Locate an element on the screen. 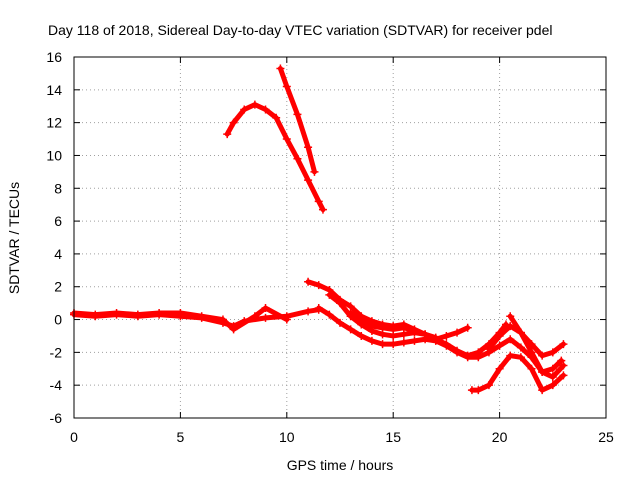 The height and width of the screenshot is (480, 640). y-tick-label: 10 is located at coordinates (54, 155).